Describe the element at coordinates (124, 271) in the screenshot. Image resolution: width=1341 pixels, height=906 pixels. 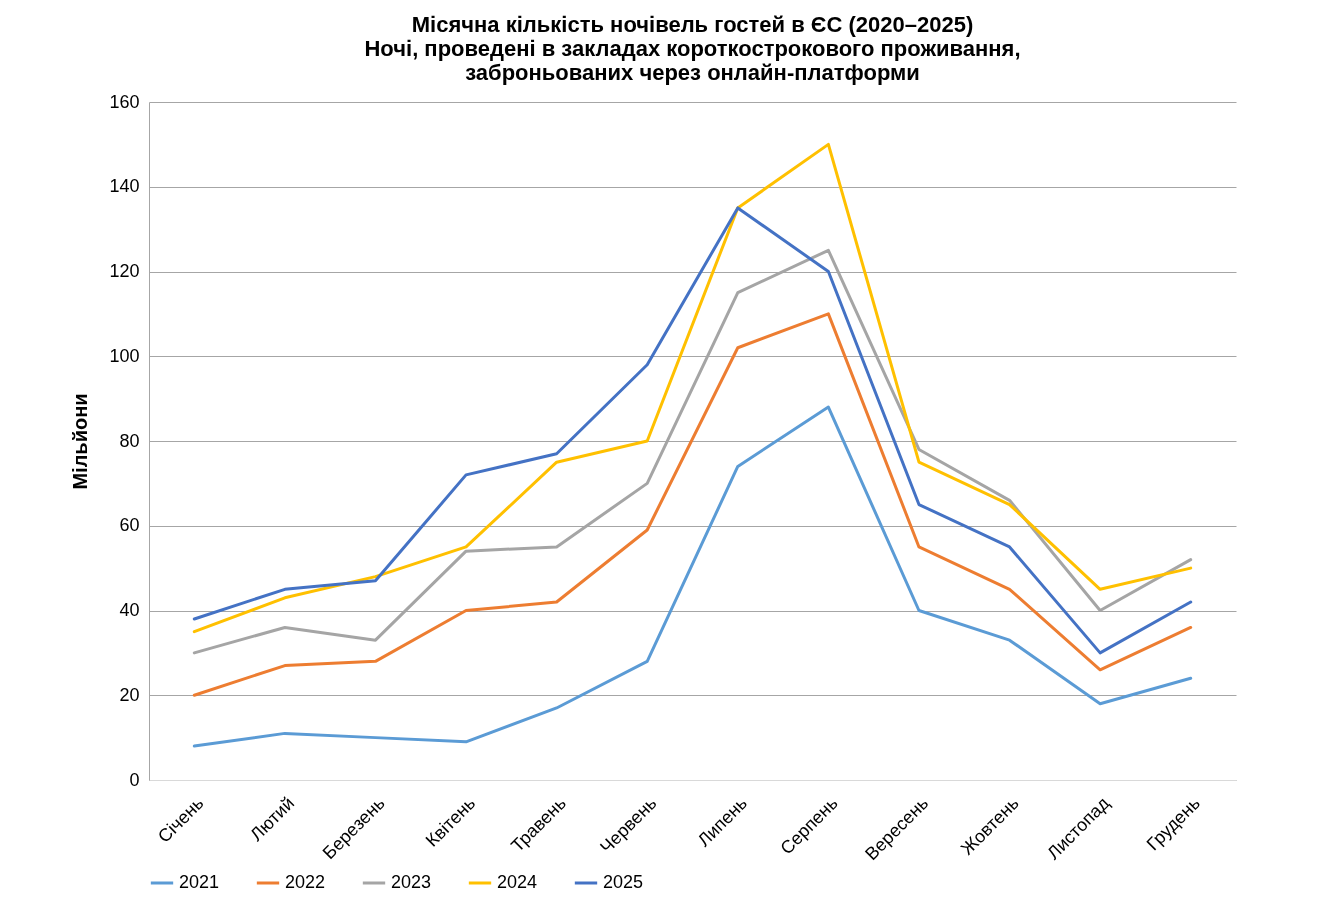
I see `y-tick-label: 120` at that location.